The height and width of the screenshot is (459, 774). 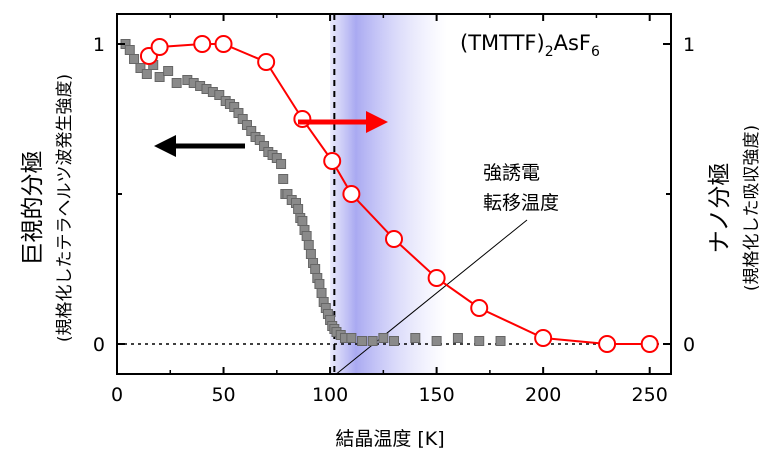 I want to click on right-axis-sublabel: (規格化した吸収強度), so click(x=752, y=208).